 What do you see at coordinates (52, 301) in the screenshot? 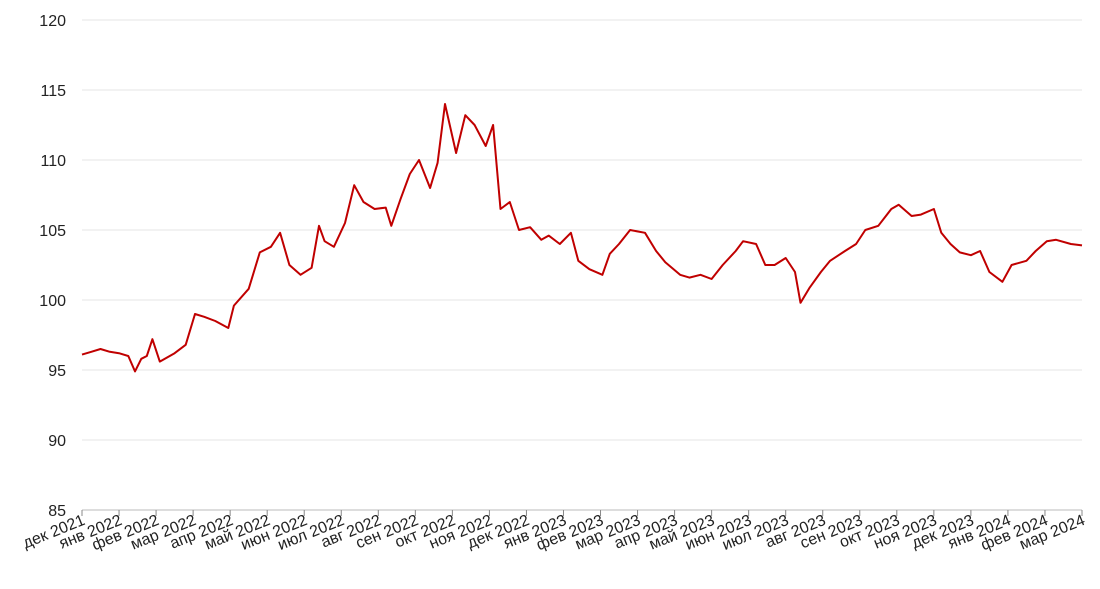
I see `y-tick-label: 100` at bounding box center [52, 301].